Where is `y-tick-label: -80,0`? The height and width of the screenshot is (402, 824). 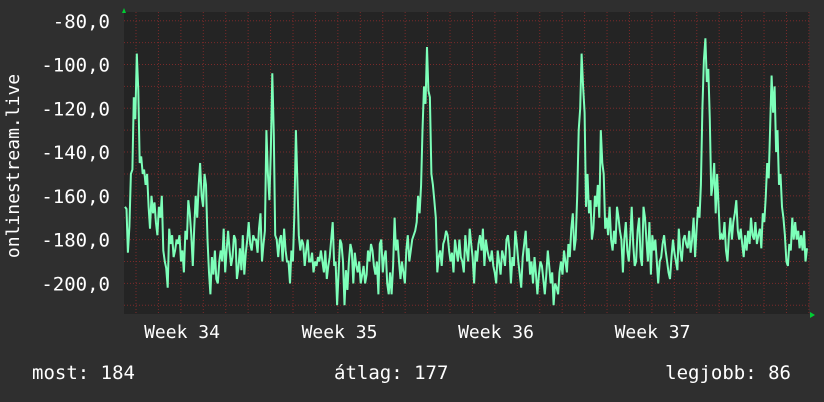
y-tick-label: -80,0 is located at coordinates (81, 22).